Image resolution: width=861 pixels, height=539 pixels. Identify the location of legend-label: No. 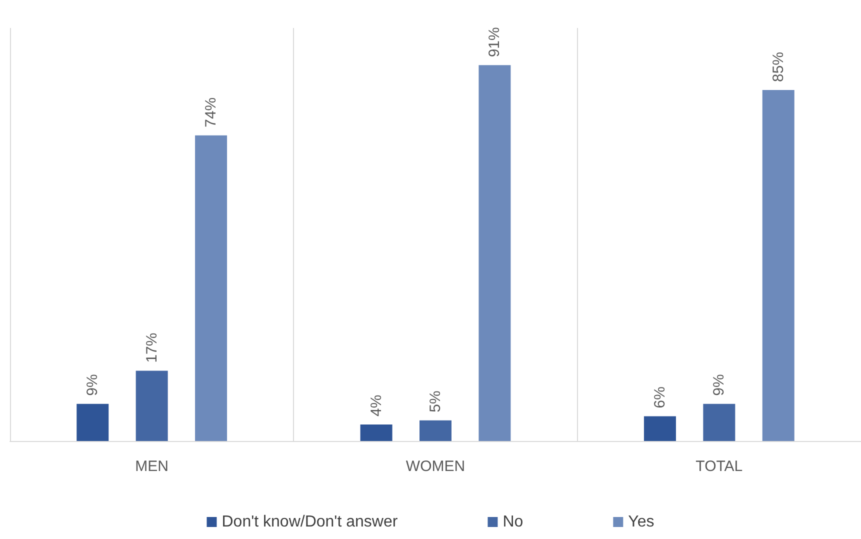
(513, 522).